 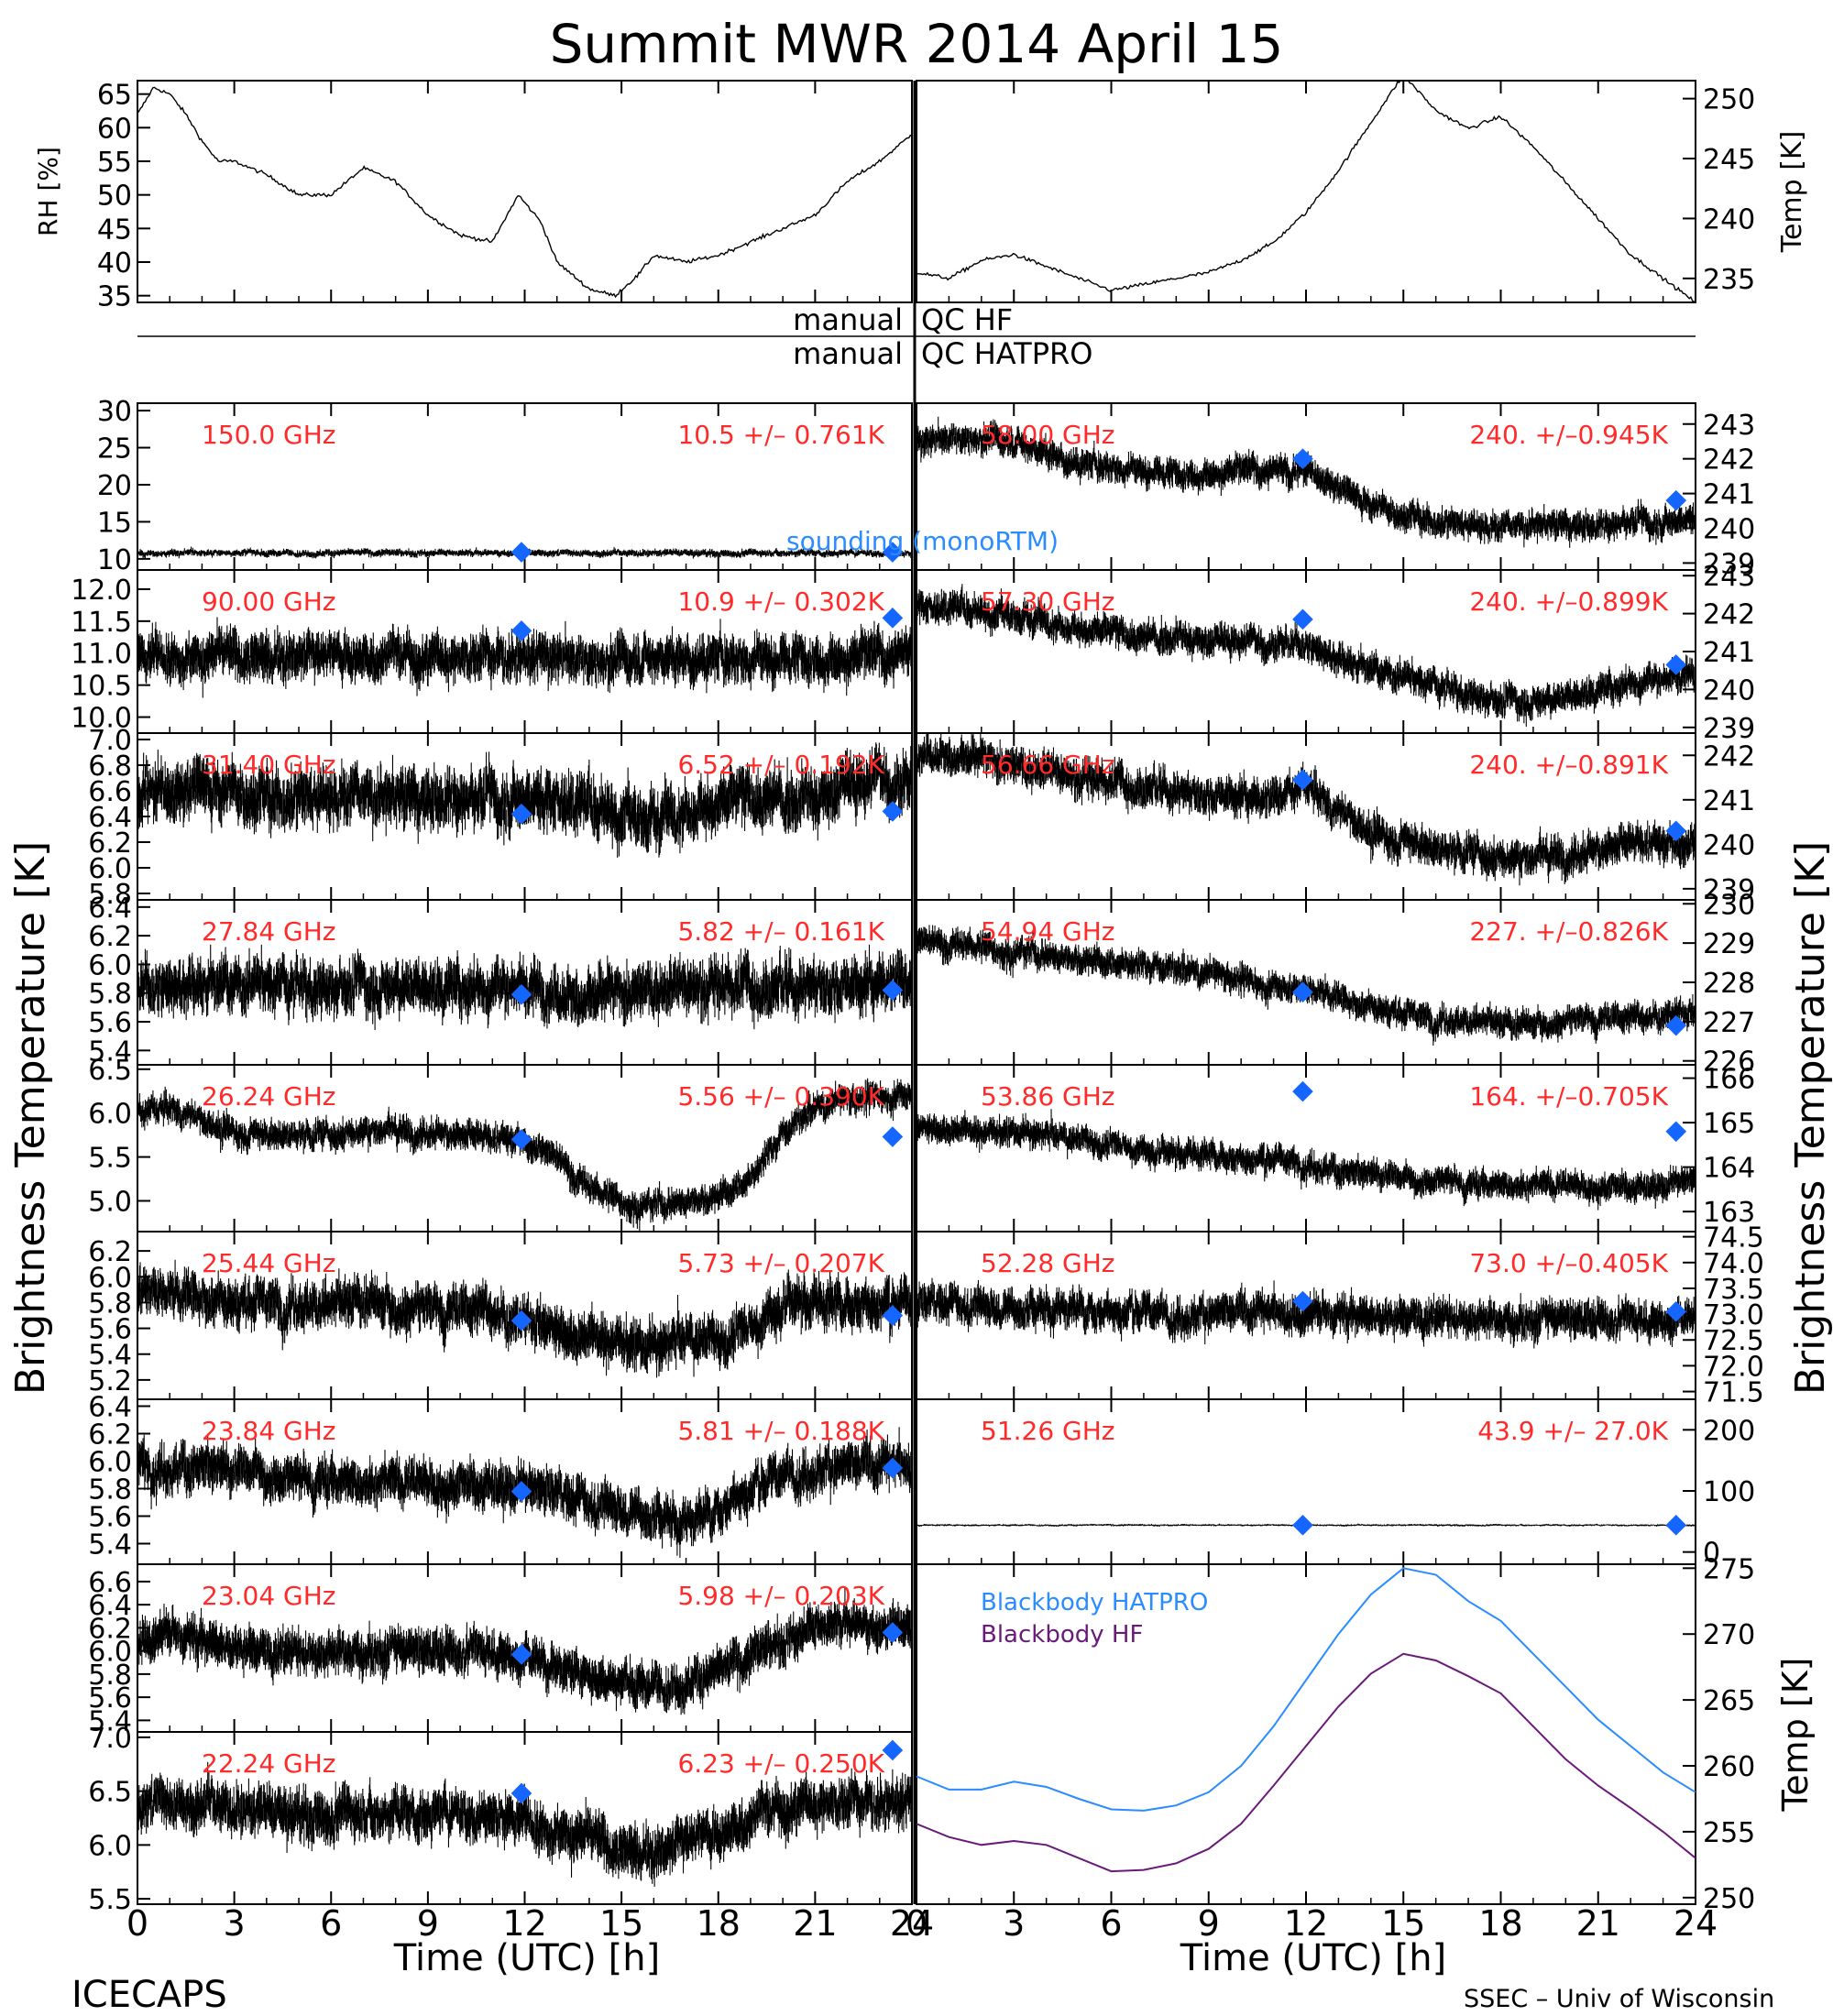 I want to click on rh-panel-ytick-label: 45, so click(x=114, y=230).